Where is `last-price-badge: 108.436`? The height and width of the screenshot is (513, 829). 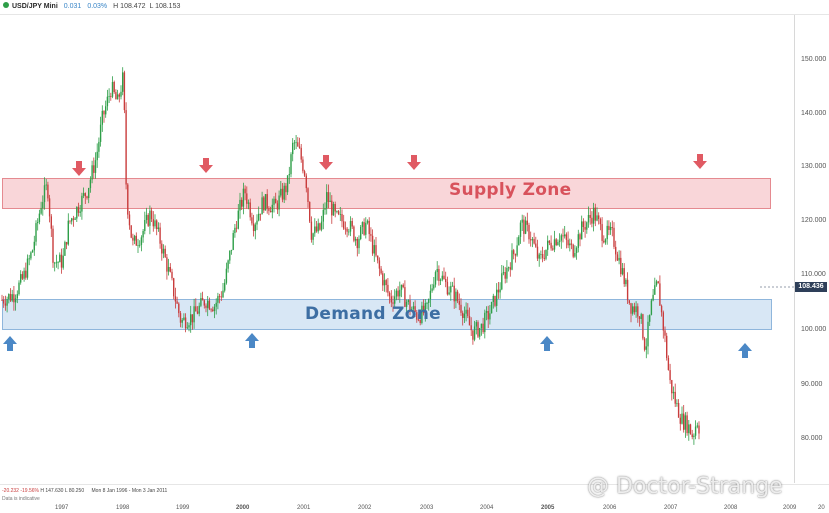
last-price-badge: 108.436 is located at coordinates (811, 287).